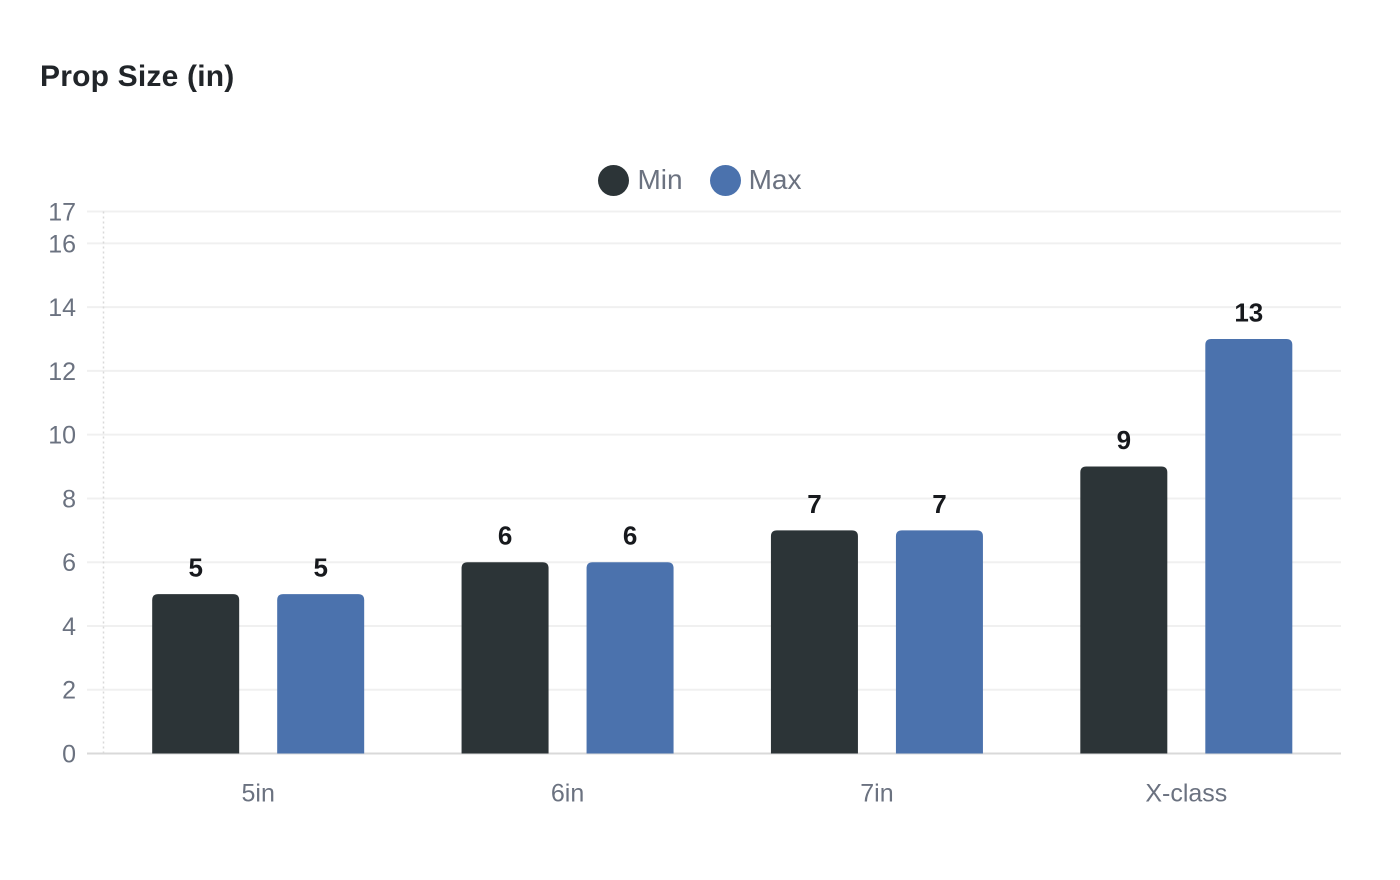 This screenshot has height=880, width=1400. What do you see at coordinates (62, 244) in the screenshot?
I see `y-tick-label: 16` at bounding box center [62, 244].